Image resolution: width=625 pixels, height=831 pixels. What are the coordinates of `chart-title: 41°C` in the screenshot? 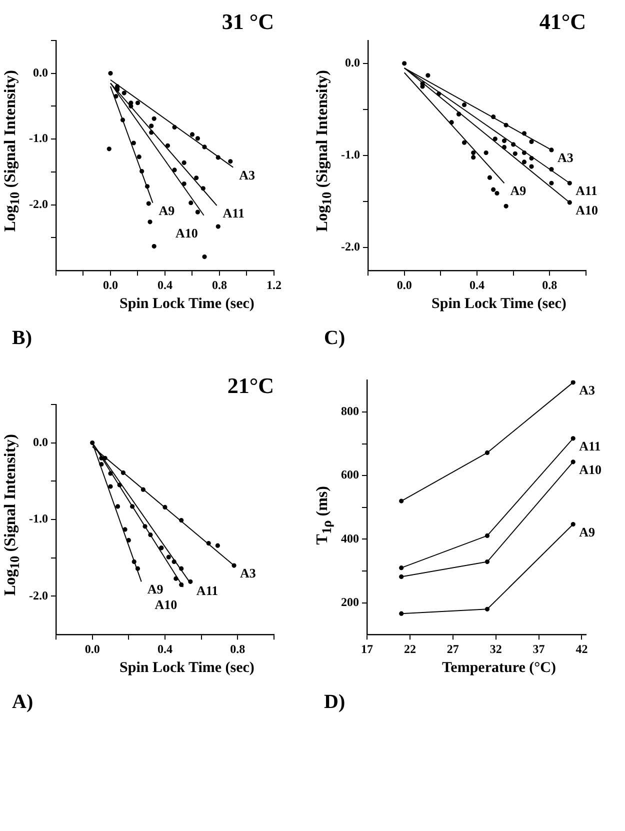 It's located at (562, 21).